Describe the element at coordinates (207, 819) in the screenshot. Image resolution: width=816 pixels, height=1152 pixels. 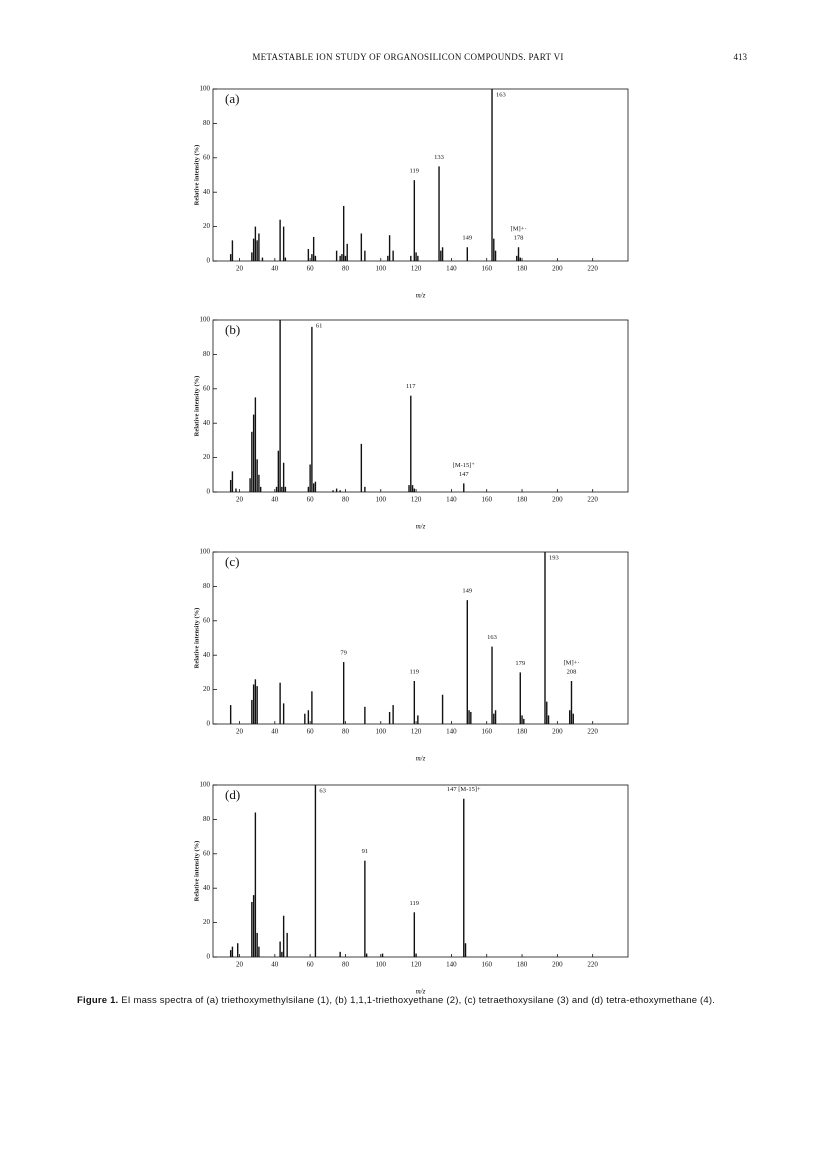
I see `y-tick-label: 80` at that location.